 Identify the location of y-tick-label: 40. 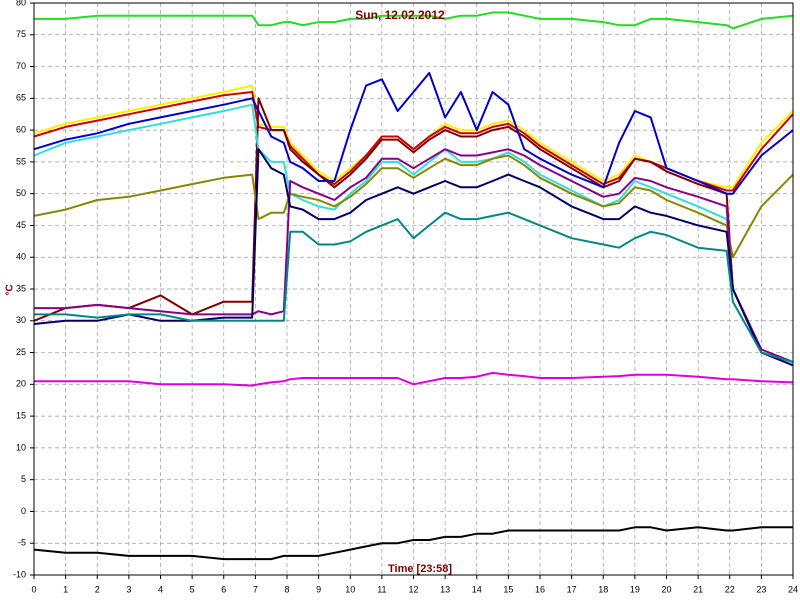
(21, 257).